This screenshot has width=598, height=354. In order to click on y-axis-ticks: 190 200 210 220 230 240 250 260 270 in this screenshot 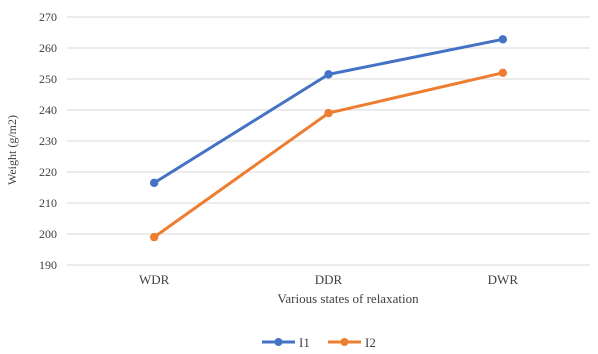, I will do `click(48, 141)`.